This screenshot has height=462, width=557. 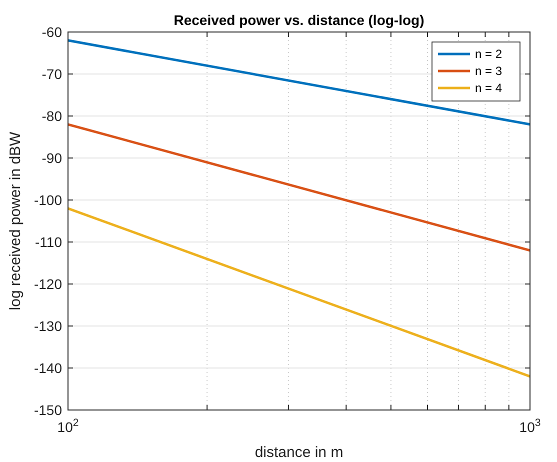 What do you see at coordinates (488, 54) in the screenshot?
I see `legend-label: n = 2` at bounding box center [488, 54].